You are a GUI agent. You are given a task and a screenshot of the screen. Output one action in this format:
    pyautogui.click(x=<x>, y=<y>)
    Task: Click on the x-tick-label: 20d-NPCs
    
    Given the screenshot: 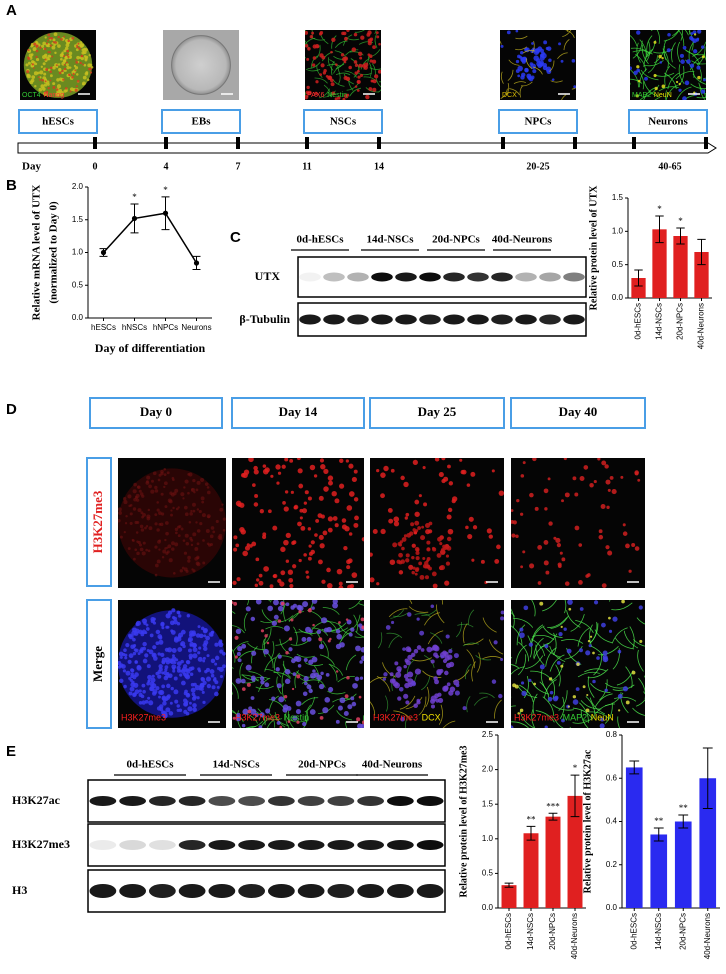 What is the action you would take?
    pyautogui.click(x=682, y=931)
    